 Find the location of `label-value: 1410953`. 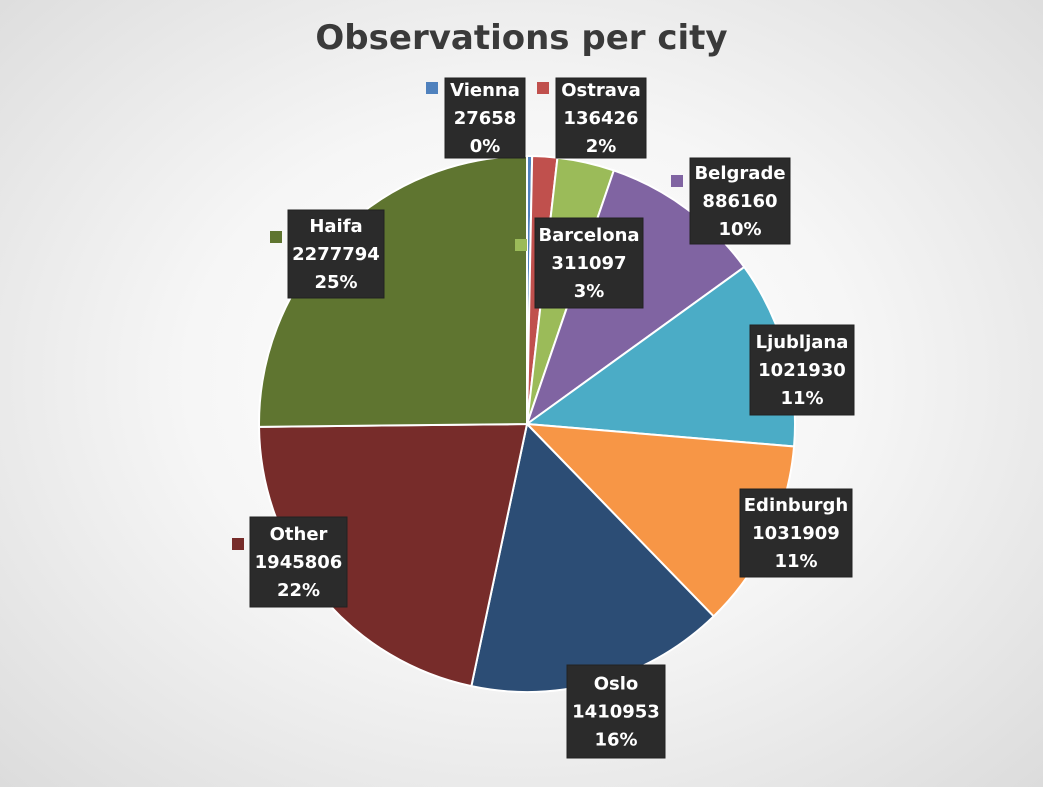

label-value: 1410953 is located at coordinates (616, 712).